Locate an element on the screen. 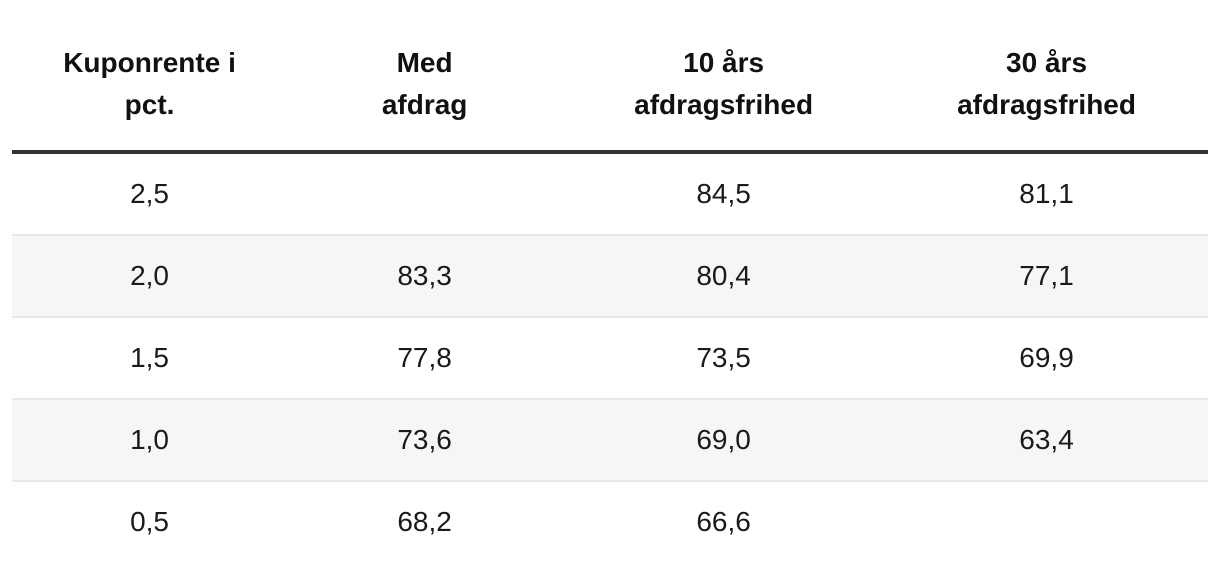 The width and height of the screenshot is (1220, 562). cell-30-aars: 69,9 is located at coordinates (1046, 357).